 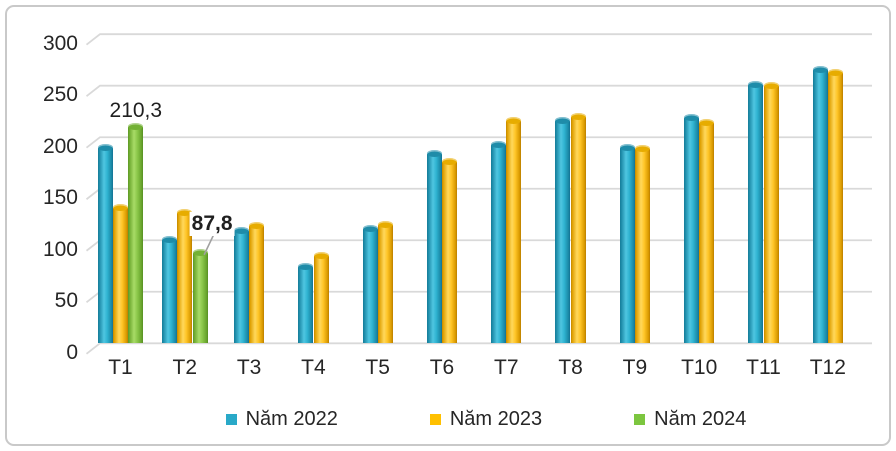 What do you see at coordinates (635, 367) in the screenshot?
I see `x-axis-label: T9` at bounding box center [635, 367].